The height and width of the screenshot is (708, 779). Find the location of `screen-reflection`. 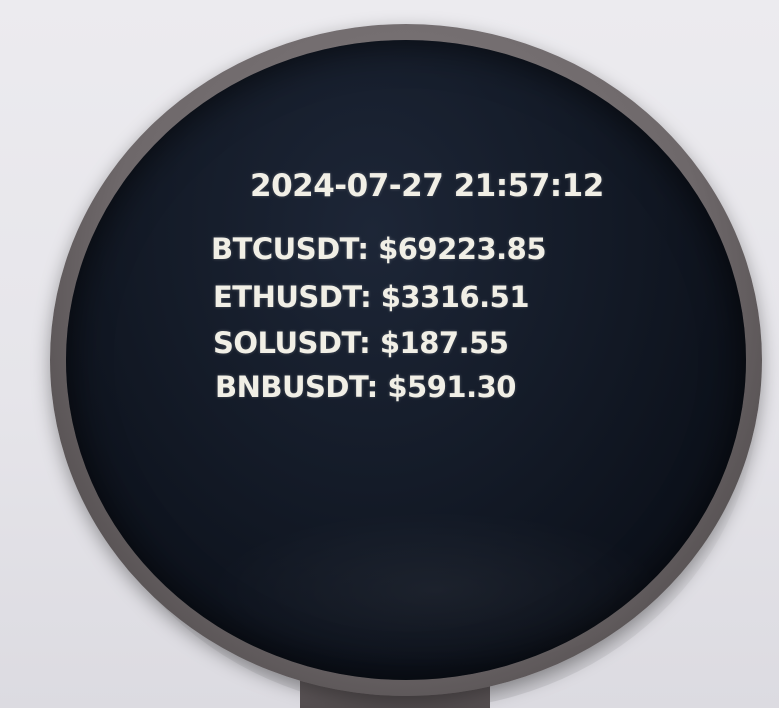

screen-reflection is located at coordinates (436, 590).